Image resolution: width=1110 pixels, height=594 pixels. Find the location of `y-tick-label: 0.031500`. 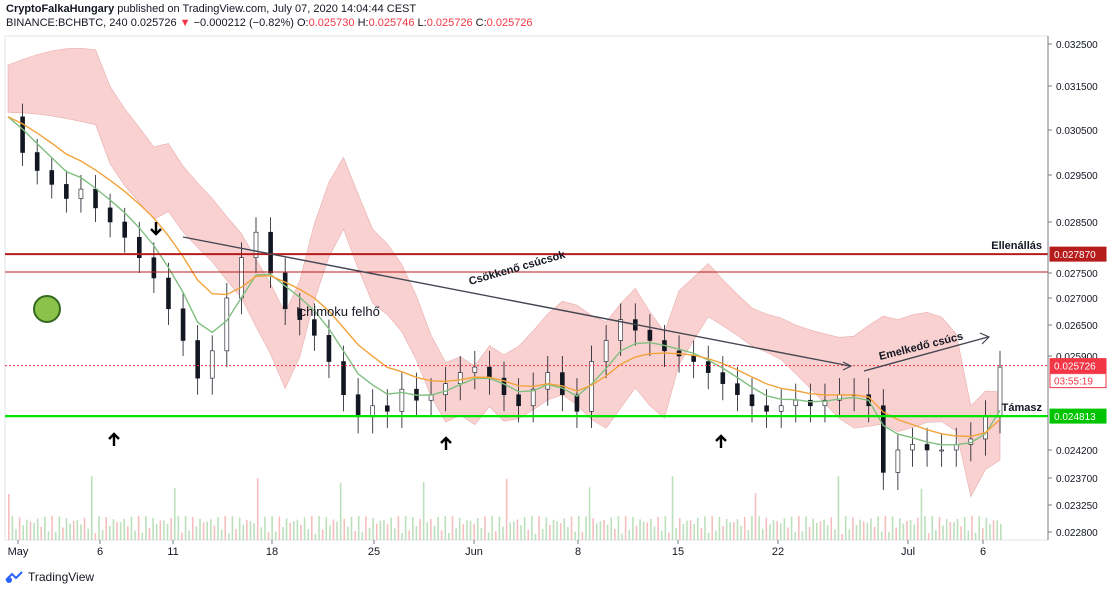

y-tick-label: 0.031500 is located at coordinates (1077, 87).